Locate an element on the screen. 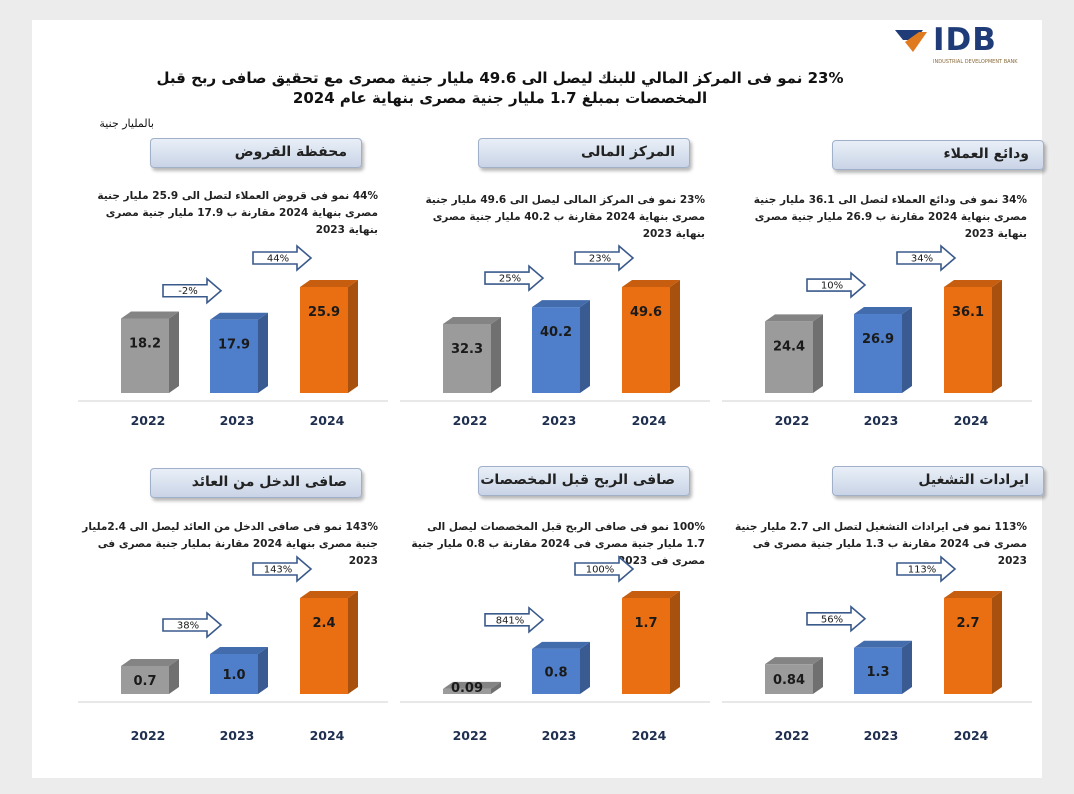 The width and height of the screenshot is (1074, 794). bar-chart-total-assets: 32.3 2022 40.2 2023 49.6 2024 25% 23% is located at coordinates (555, 336).